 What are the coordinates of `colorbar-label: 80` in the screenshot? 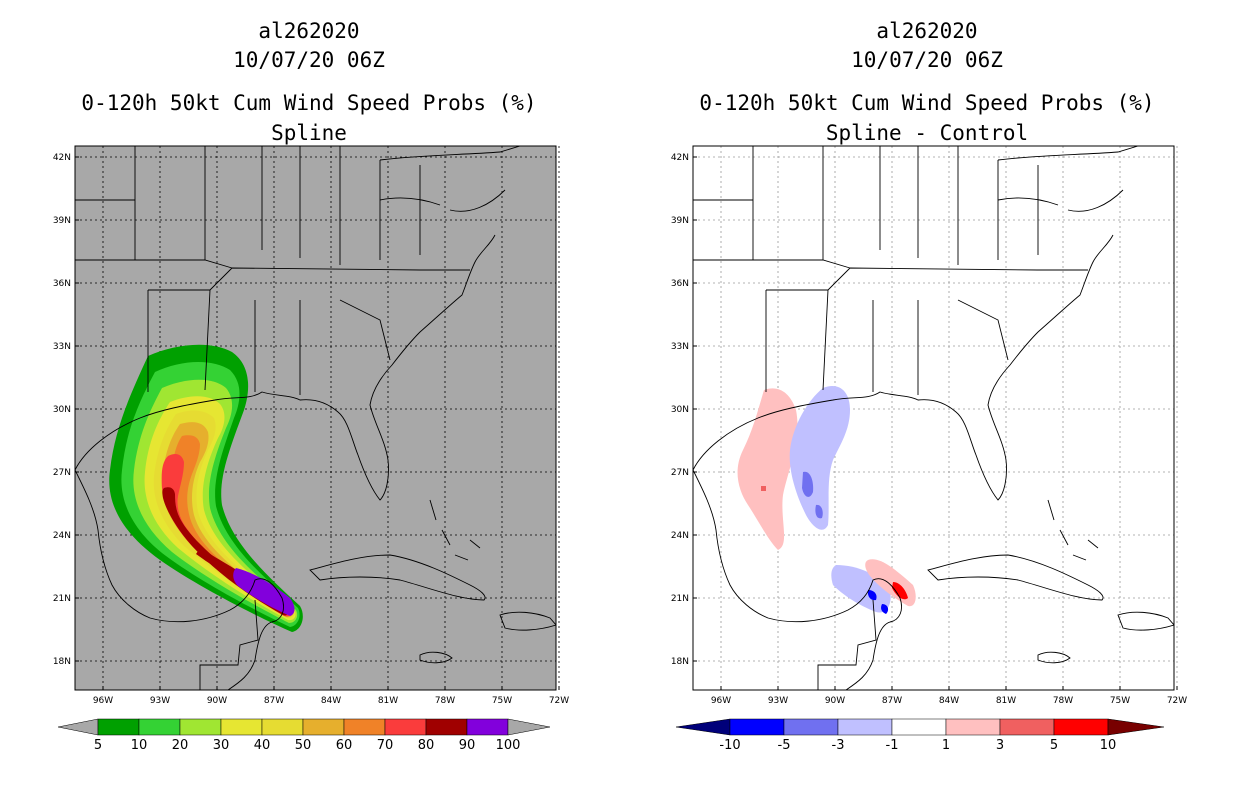 It's located at (426, 745).